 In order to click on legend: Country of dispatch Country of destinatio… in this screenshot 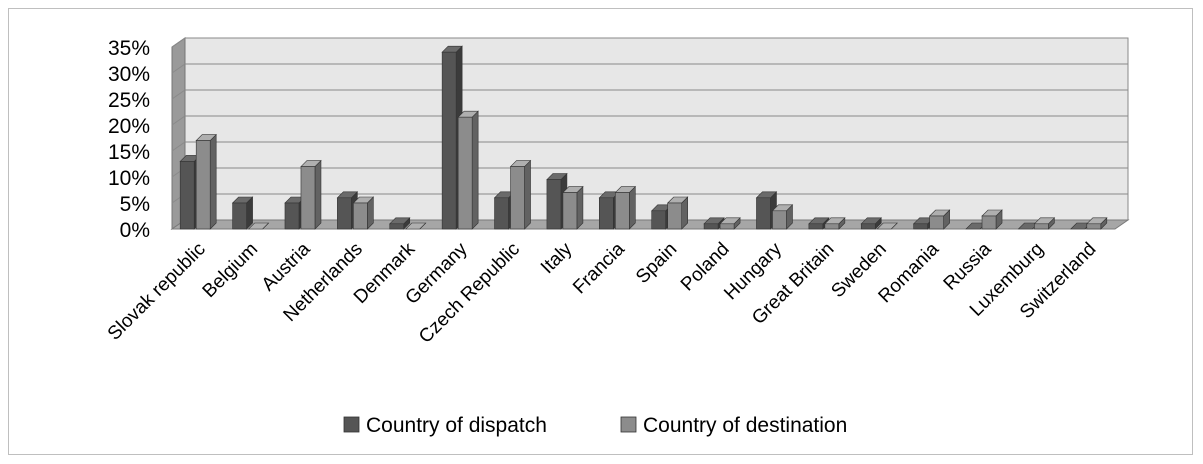, I will do `click(595, 425)`.